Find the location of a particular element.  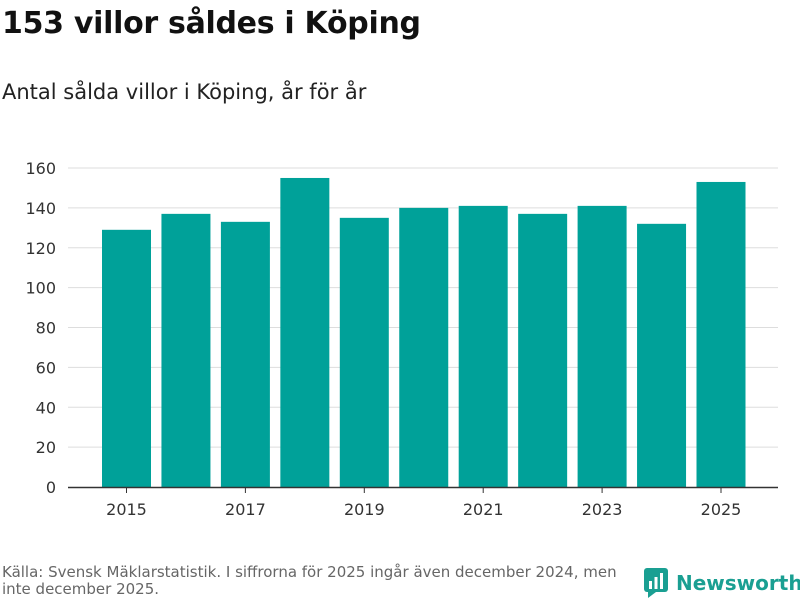

x-tick-label: 2021 is located at coordinates (483, 509).